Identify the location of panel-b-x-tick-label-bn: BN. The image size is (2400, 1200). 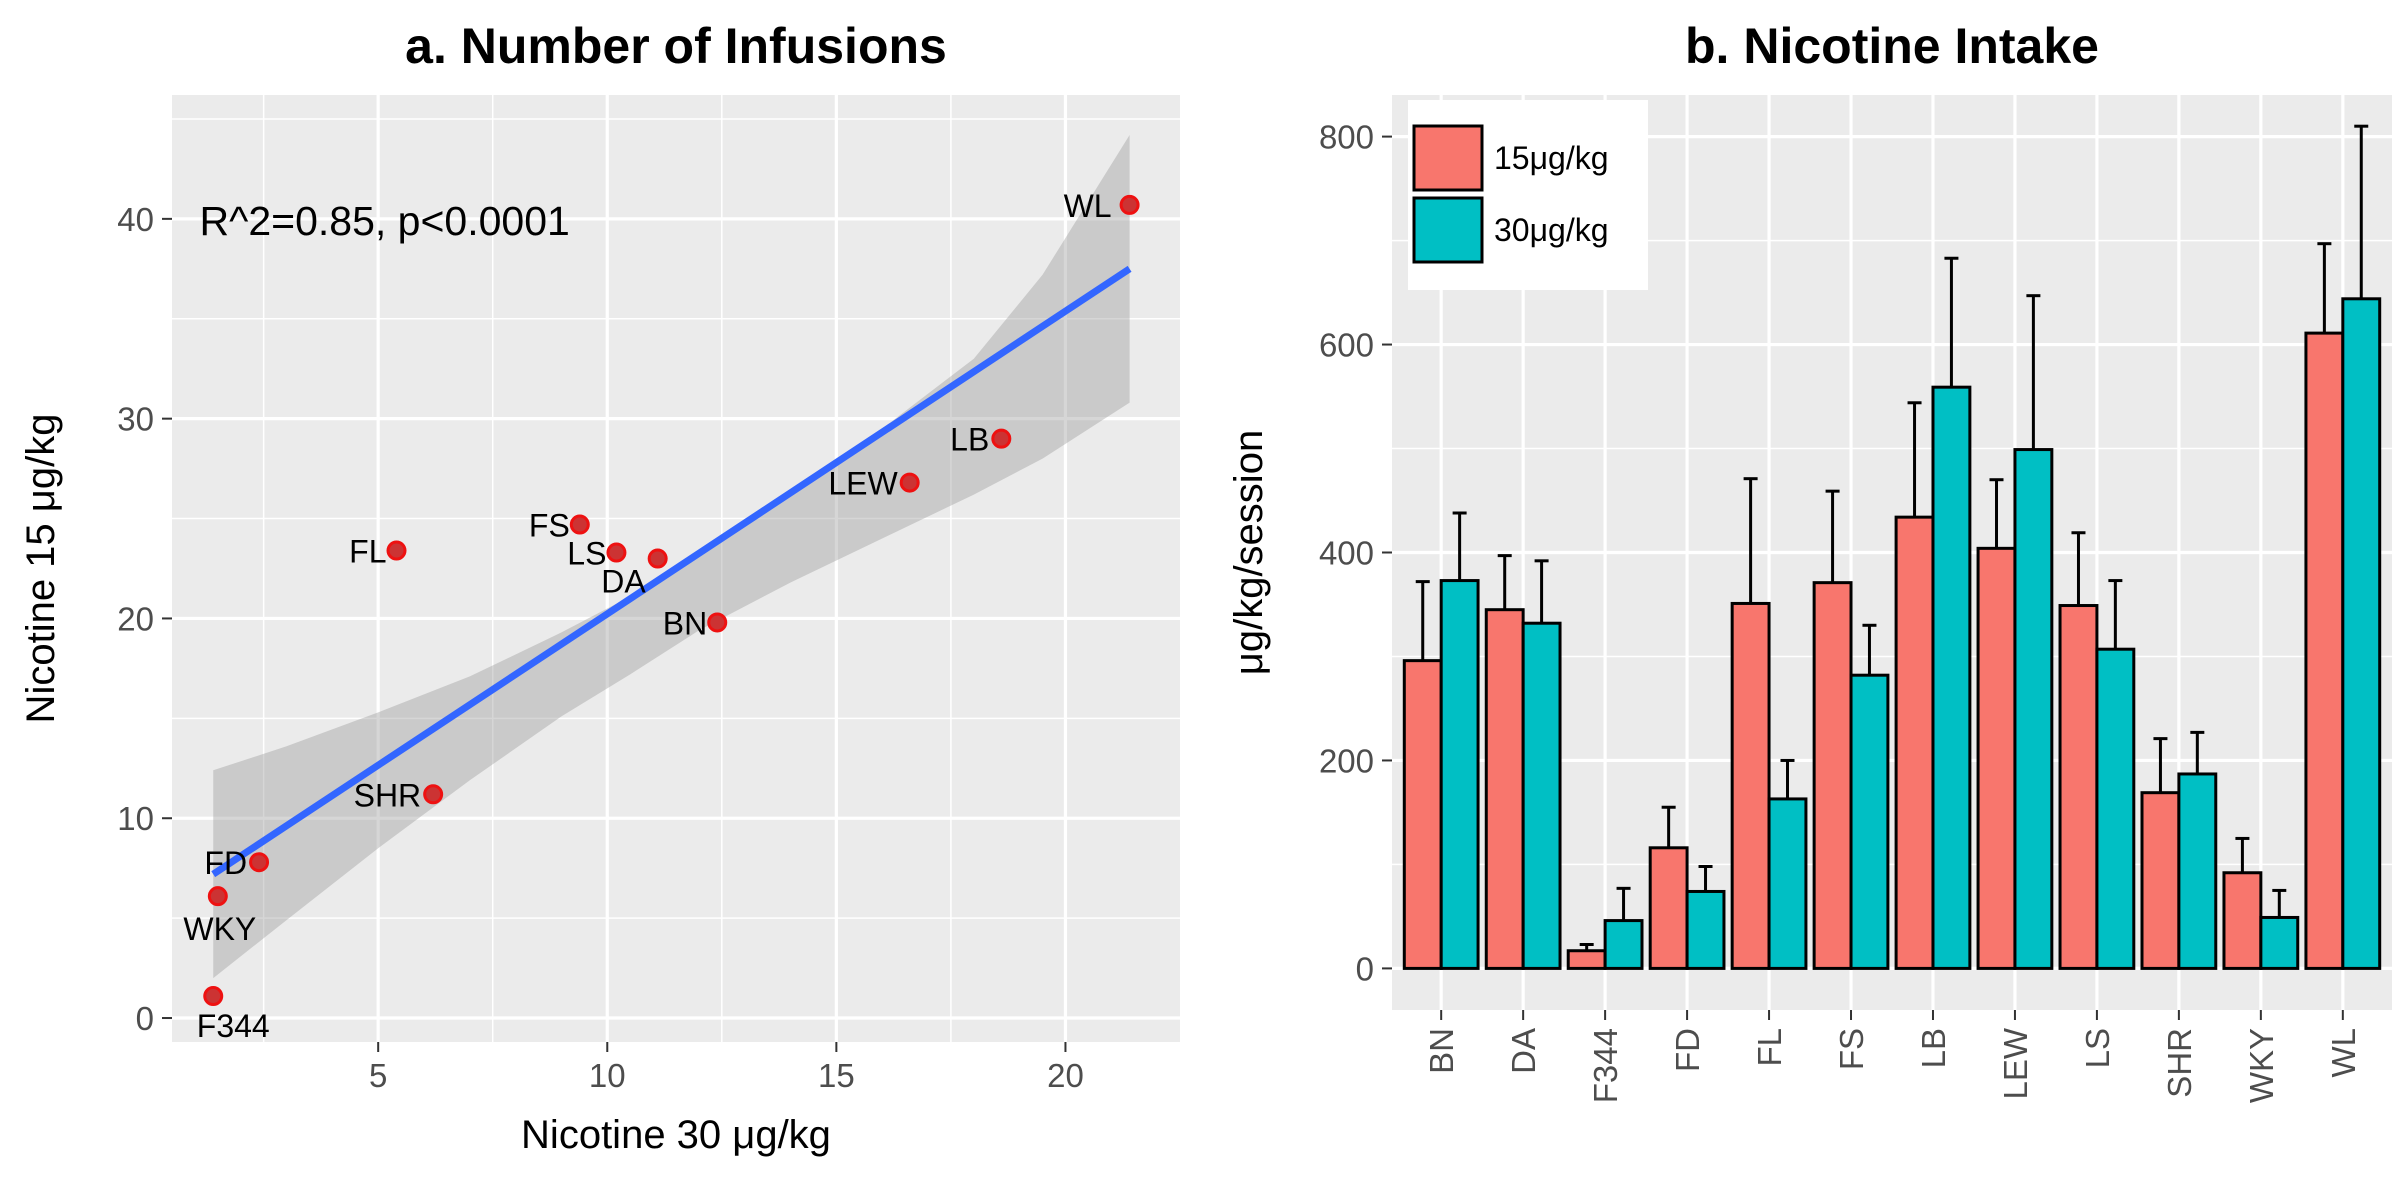
(1441, 1051).